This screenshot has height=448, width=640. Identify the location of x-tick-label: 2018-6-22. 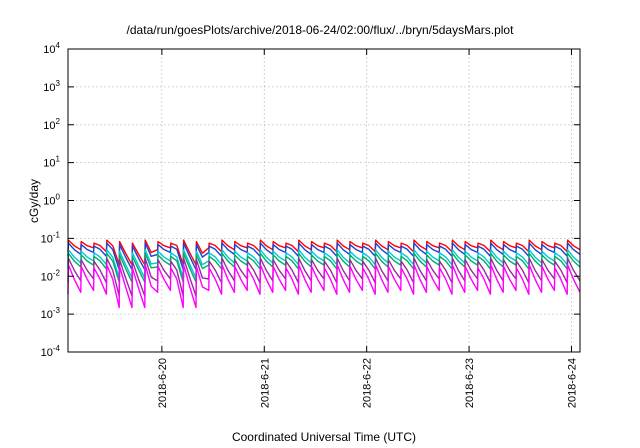
(368, 383).